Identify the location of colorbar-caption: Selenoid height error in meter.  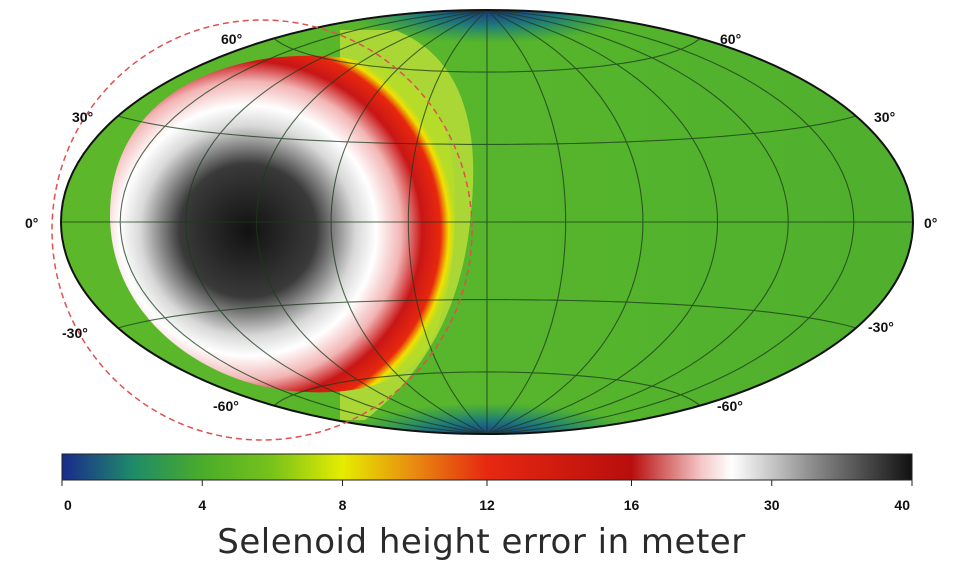
(481, 542).